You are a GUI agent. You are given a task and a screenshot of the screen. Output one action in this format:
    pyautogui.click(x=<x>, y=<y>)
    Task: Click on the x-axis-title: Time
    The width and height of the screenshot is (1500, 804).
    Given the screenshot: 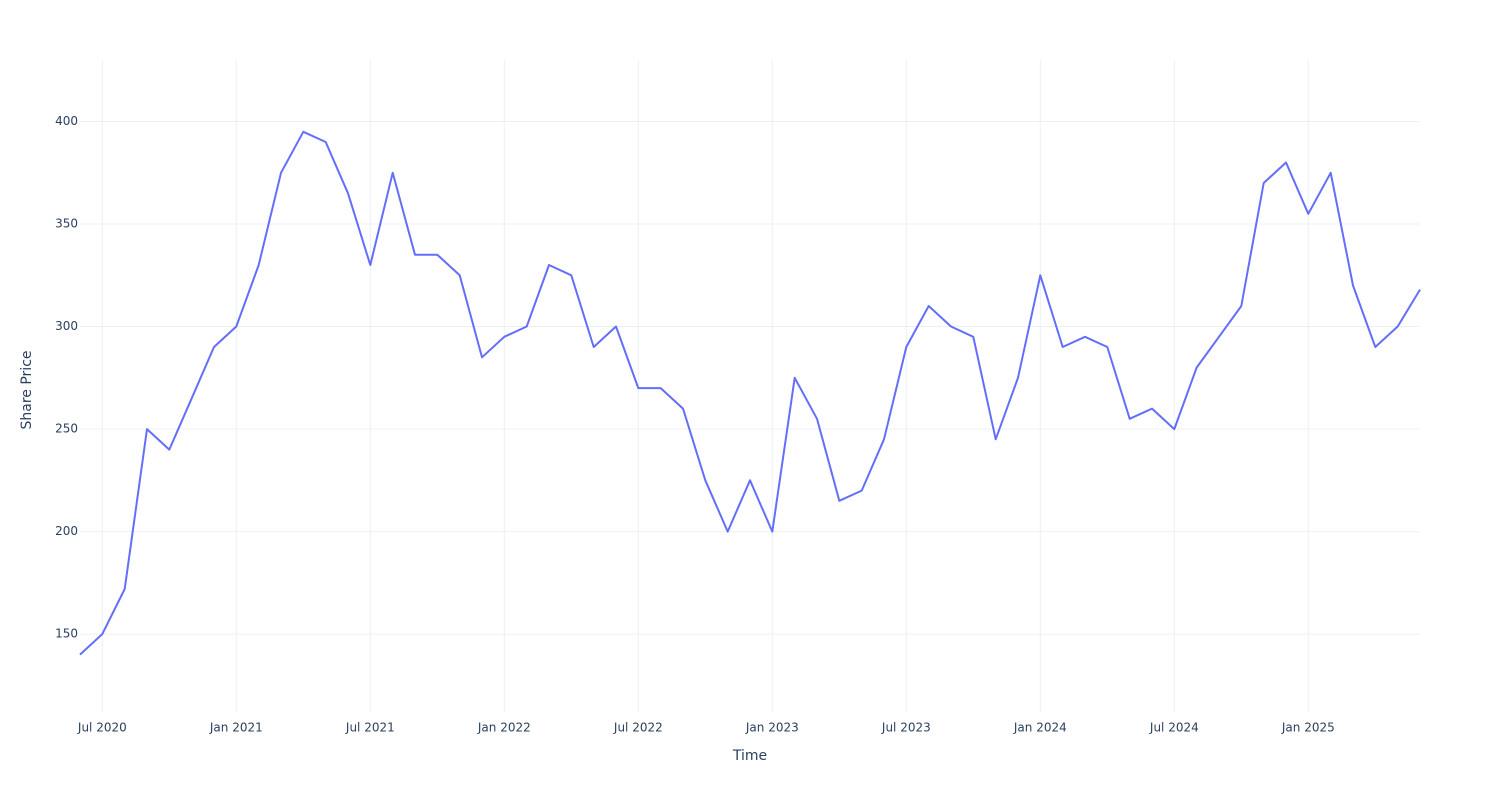 What is the action you would take?
    pyautogui.click(x=749, y=756)
    